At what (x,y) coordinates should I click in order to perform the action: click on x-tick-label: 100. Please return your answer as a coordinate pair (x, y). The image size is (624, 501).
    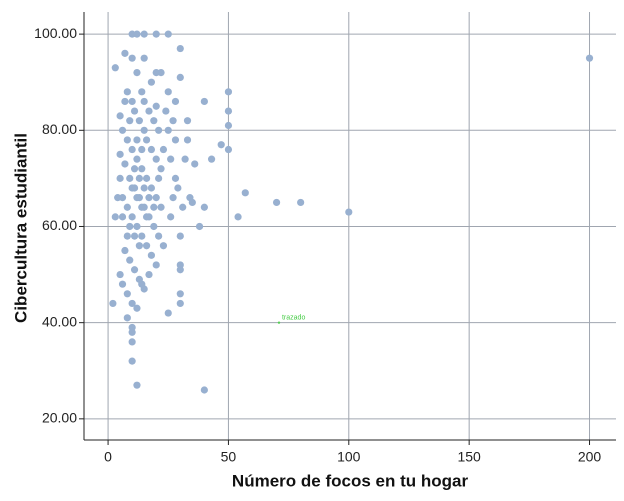
    Looking at the image, I should click on (349, 457).